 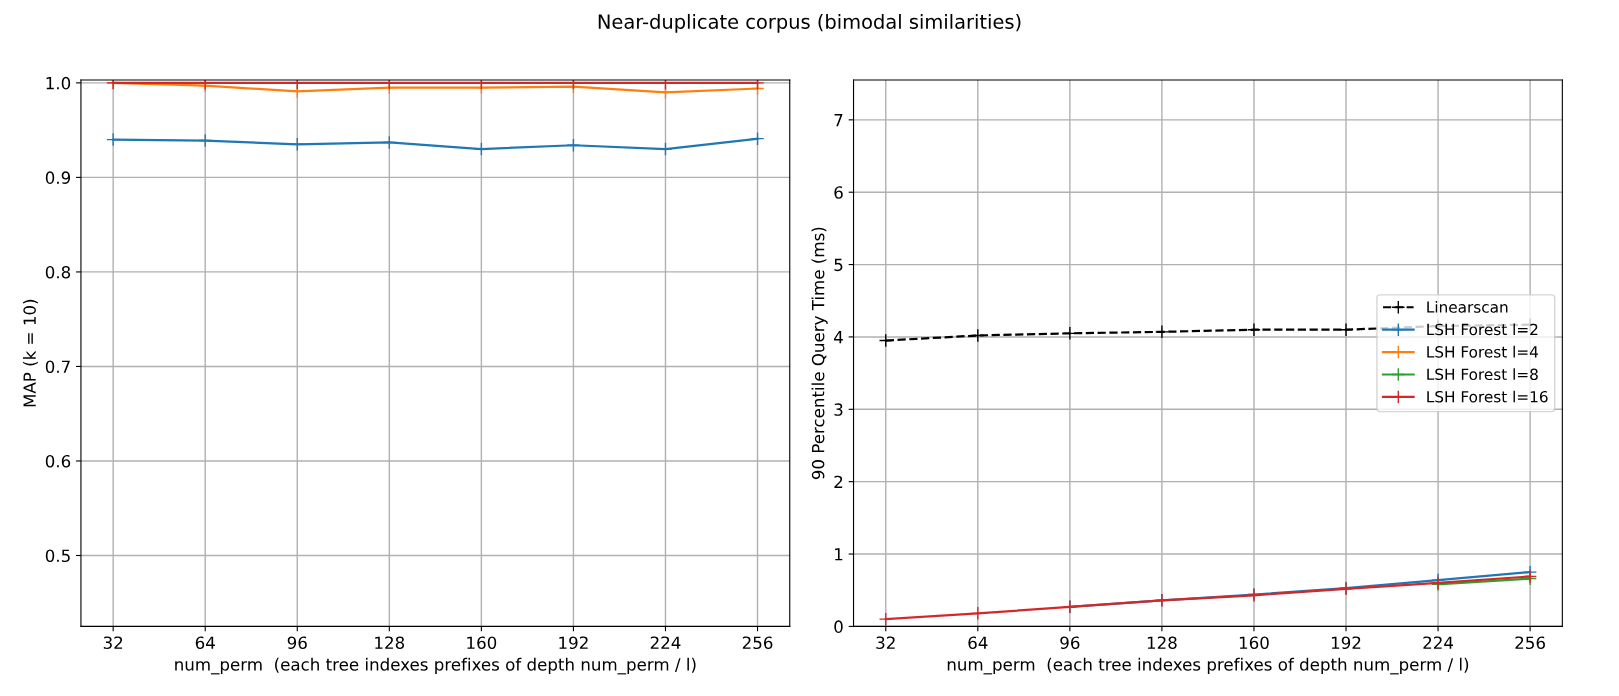 What do you see at coordinates (57, 556) in the screenshot?
I see `y-tick-label: 0.5` at bounding box center [57, 556].